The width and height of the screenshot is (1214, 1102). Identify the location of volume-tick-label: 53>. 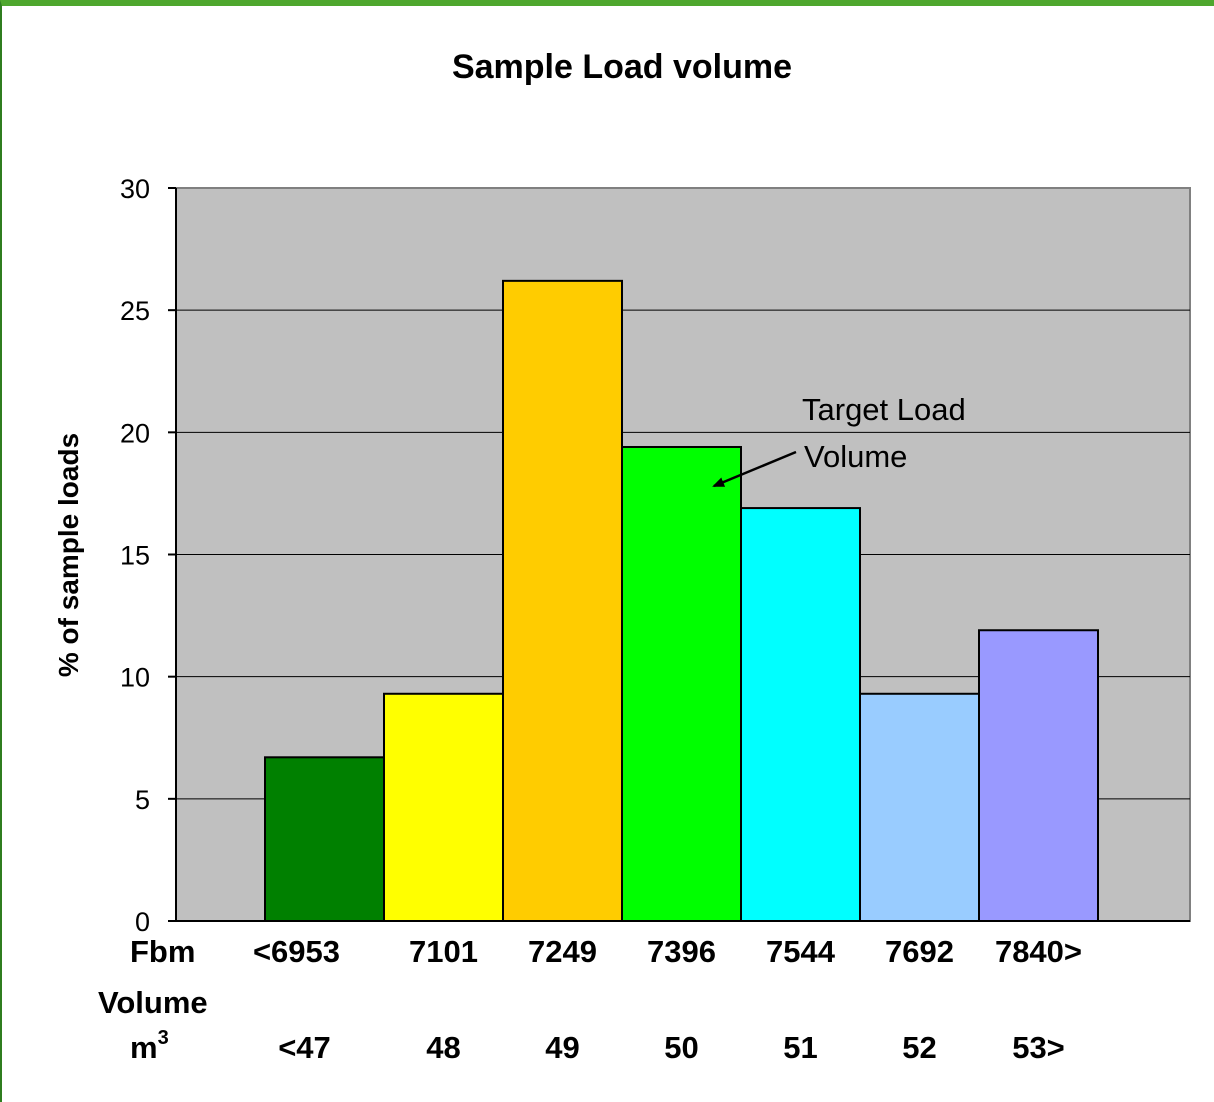
(1038, 1047).